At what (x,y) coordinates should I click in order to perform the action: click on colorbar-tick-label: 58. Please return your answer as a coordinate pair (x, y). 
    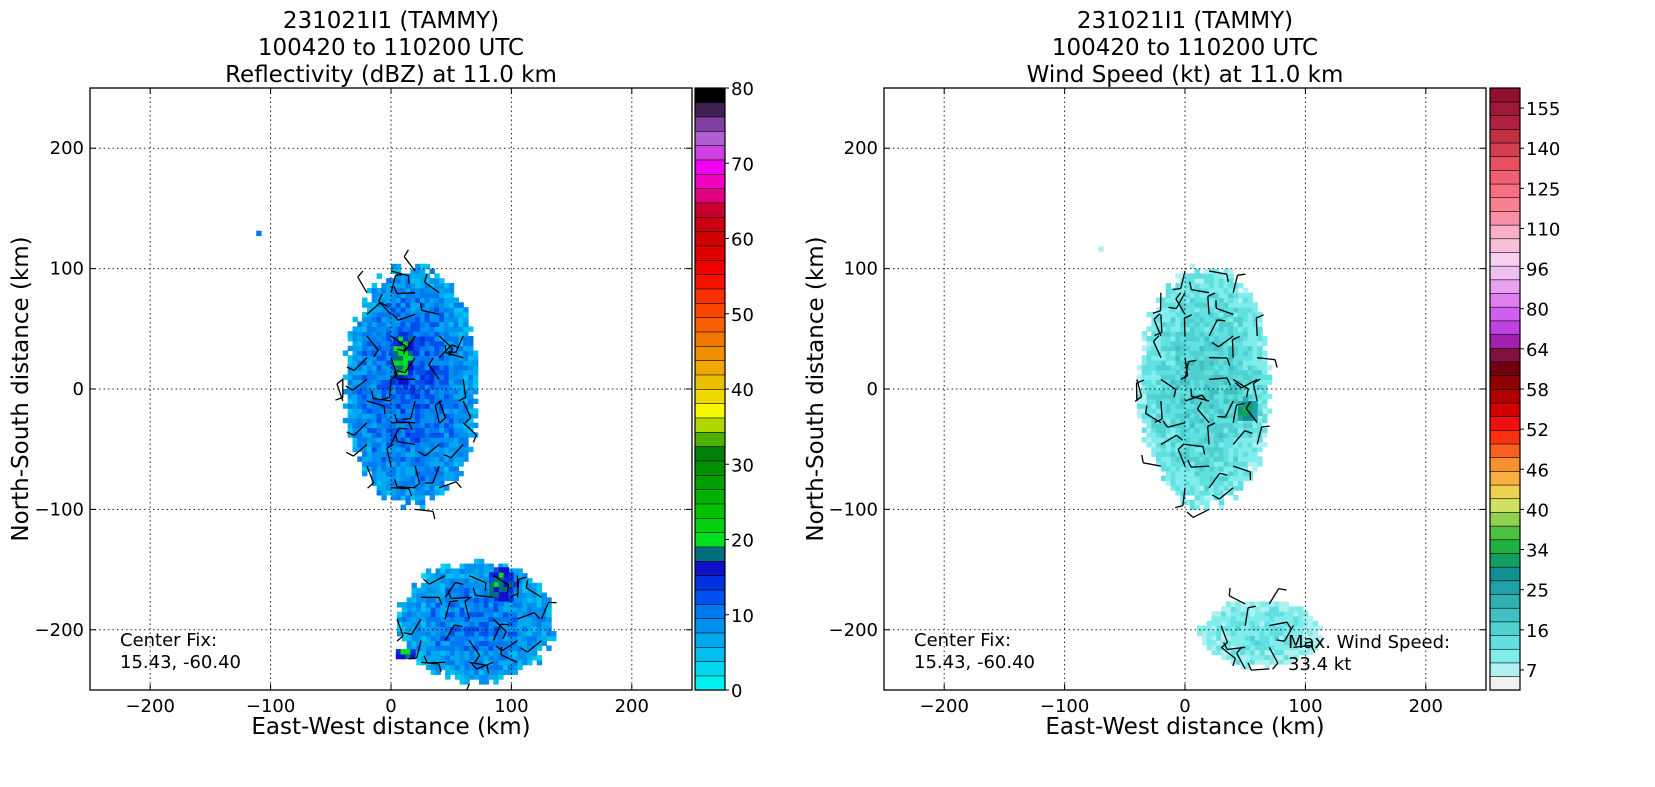
    Looking at the image, I should click on (1537, 390).